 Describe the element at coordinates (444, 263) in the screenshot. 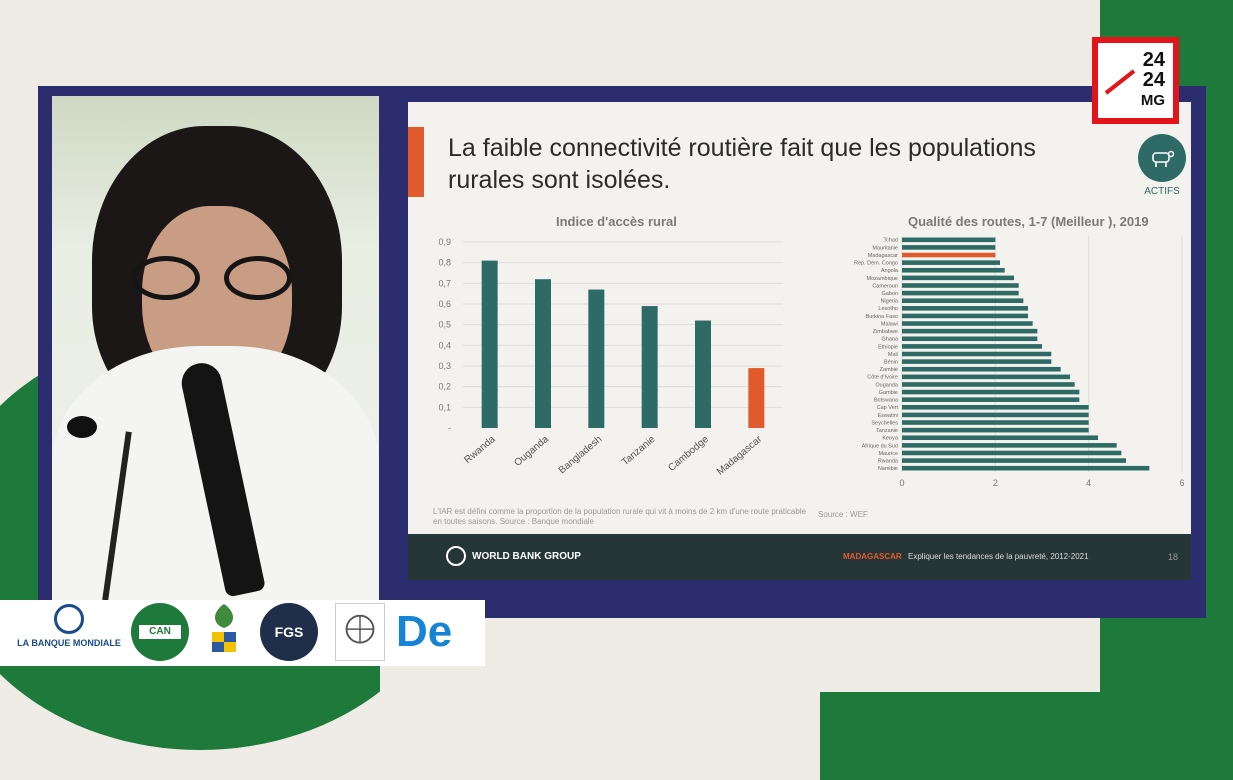

I see `y-tick-label: 0,8` at that location.